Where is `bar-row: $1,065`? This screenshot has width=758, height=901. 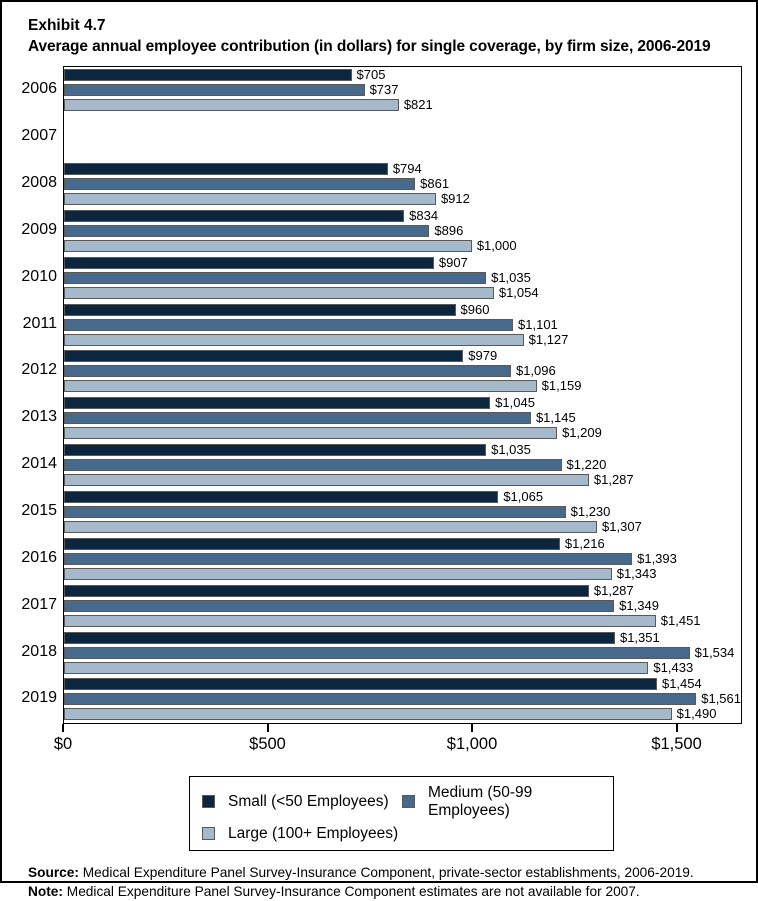
bar-row: $1,065 is located at coordinates (402, 497).